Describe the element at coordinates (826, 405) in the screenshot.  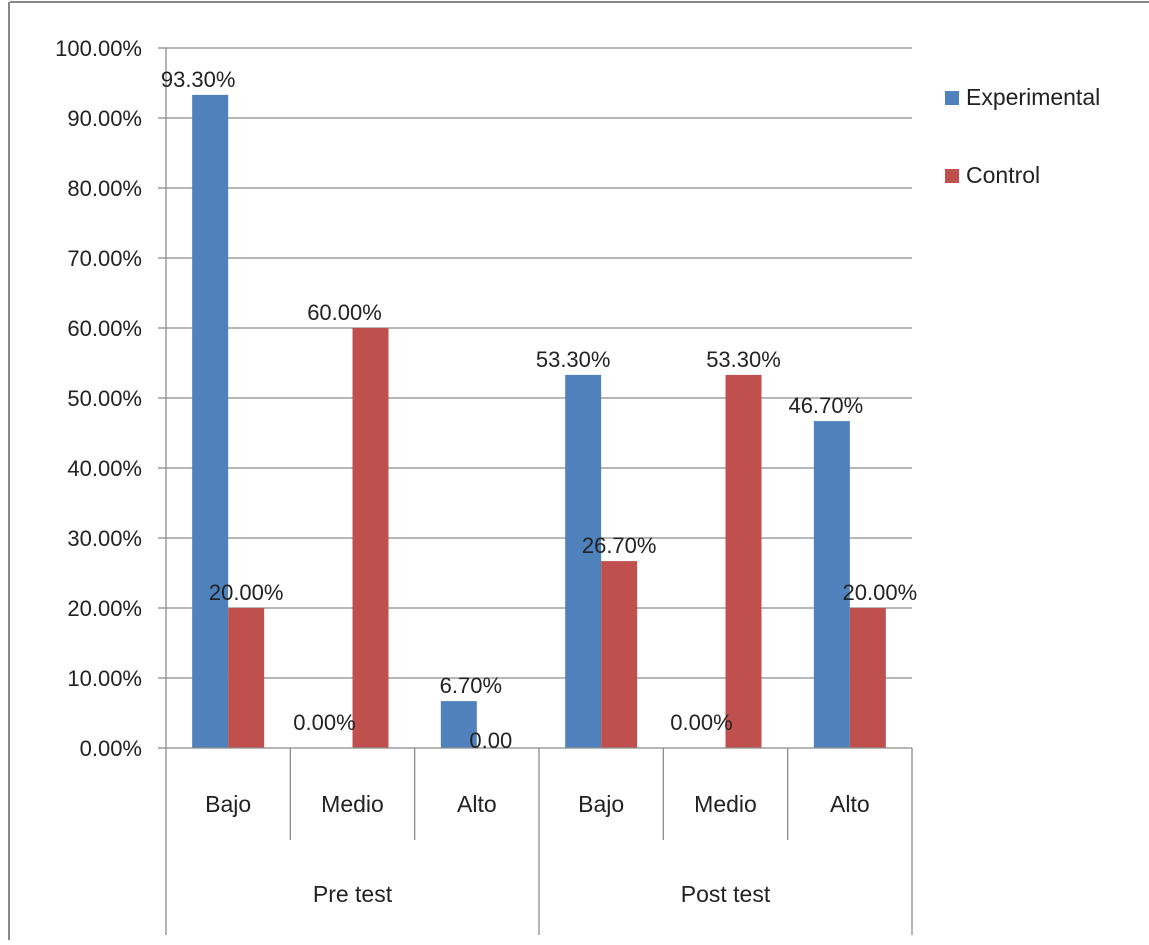
I see `data-label: 46.70%` at that location.